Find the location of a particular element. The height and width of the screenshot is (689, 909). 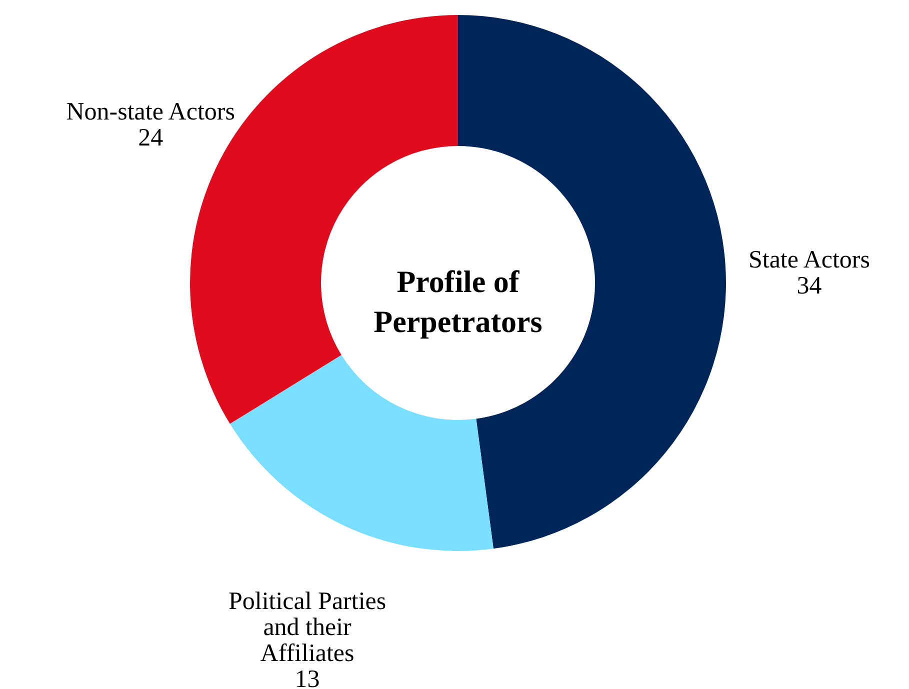

donut-slice is located at coordinates (362, 452).